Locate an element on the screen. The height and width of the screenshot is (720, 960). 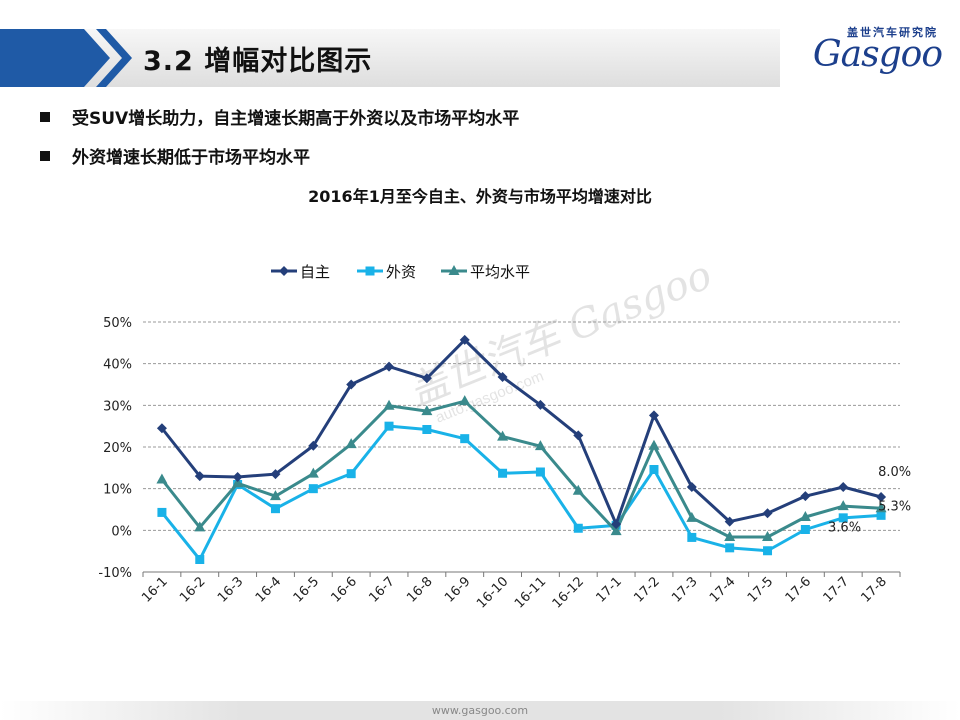
x-tick-label: 16-9 is located at coordinates (457, 589).